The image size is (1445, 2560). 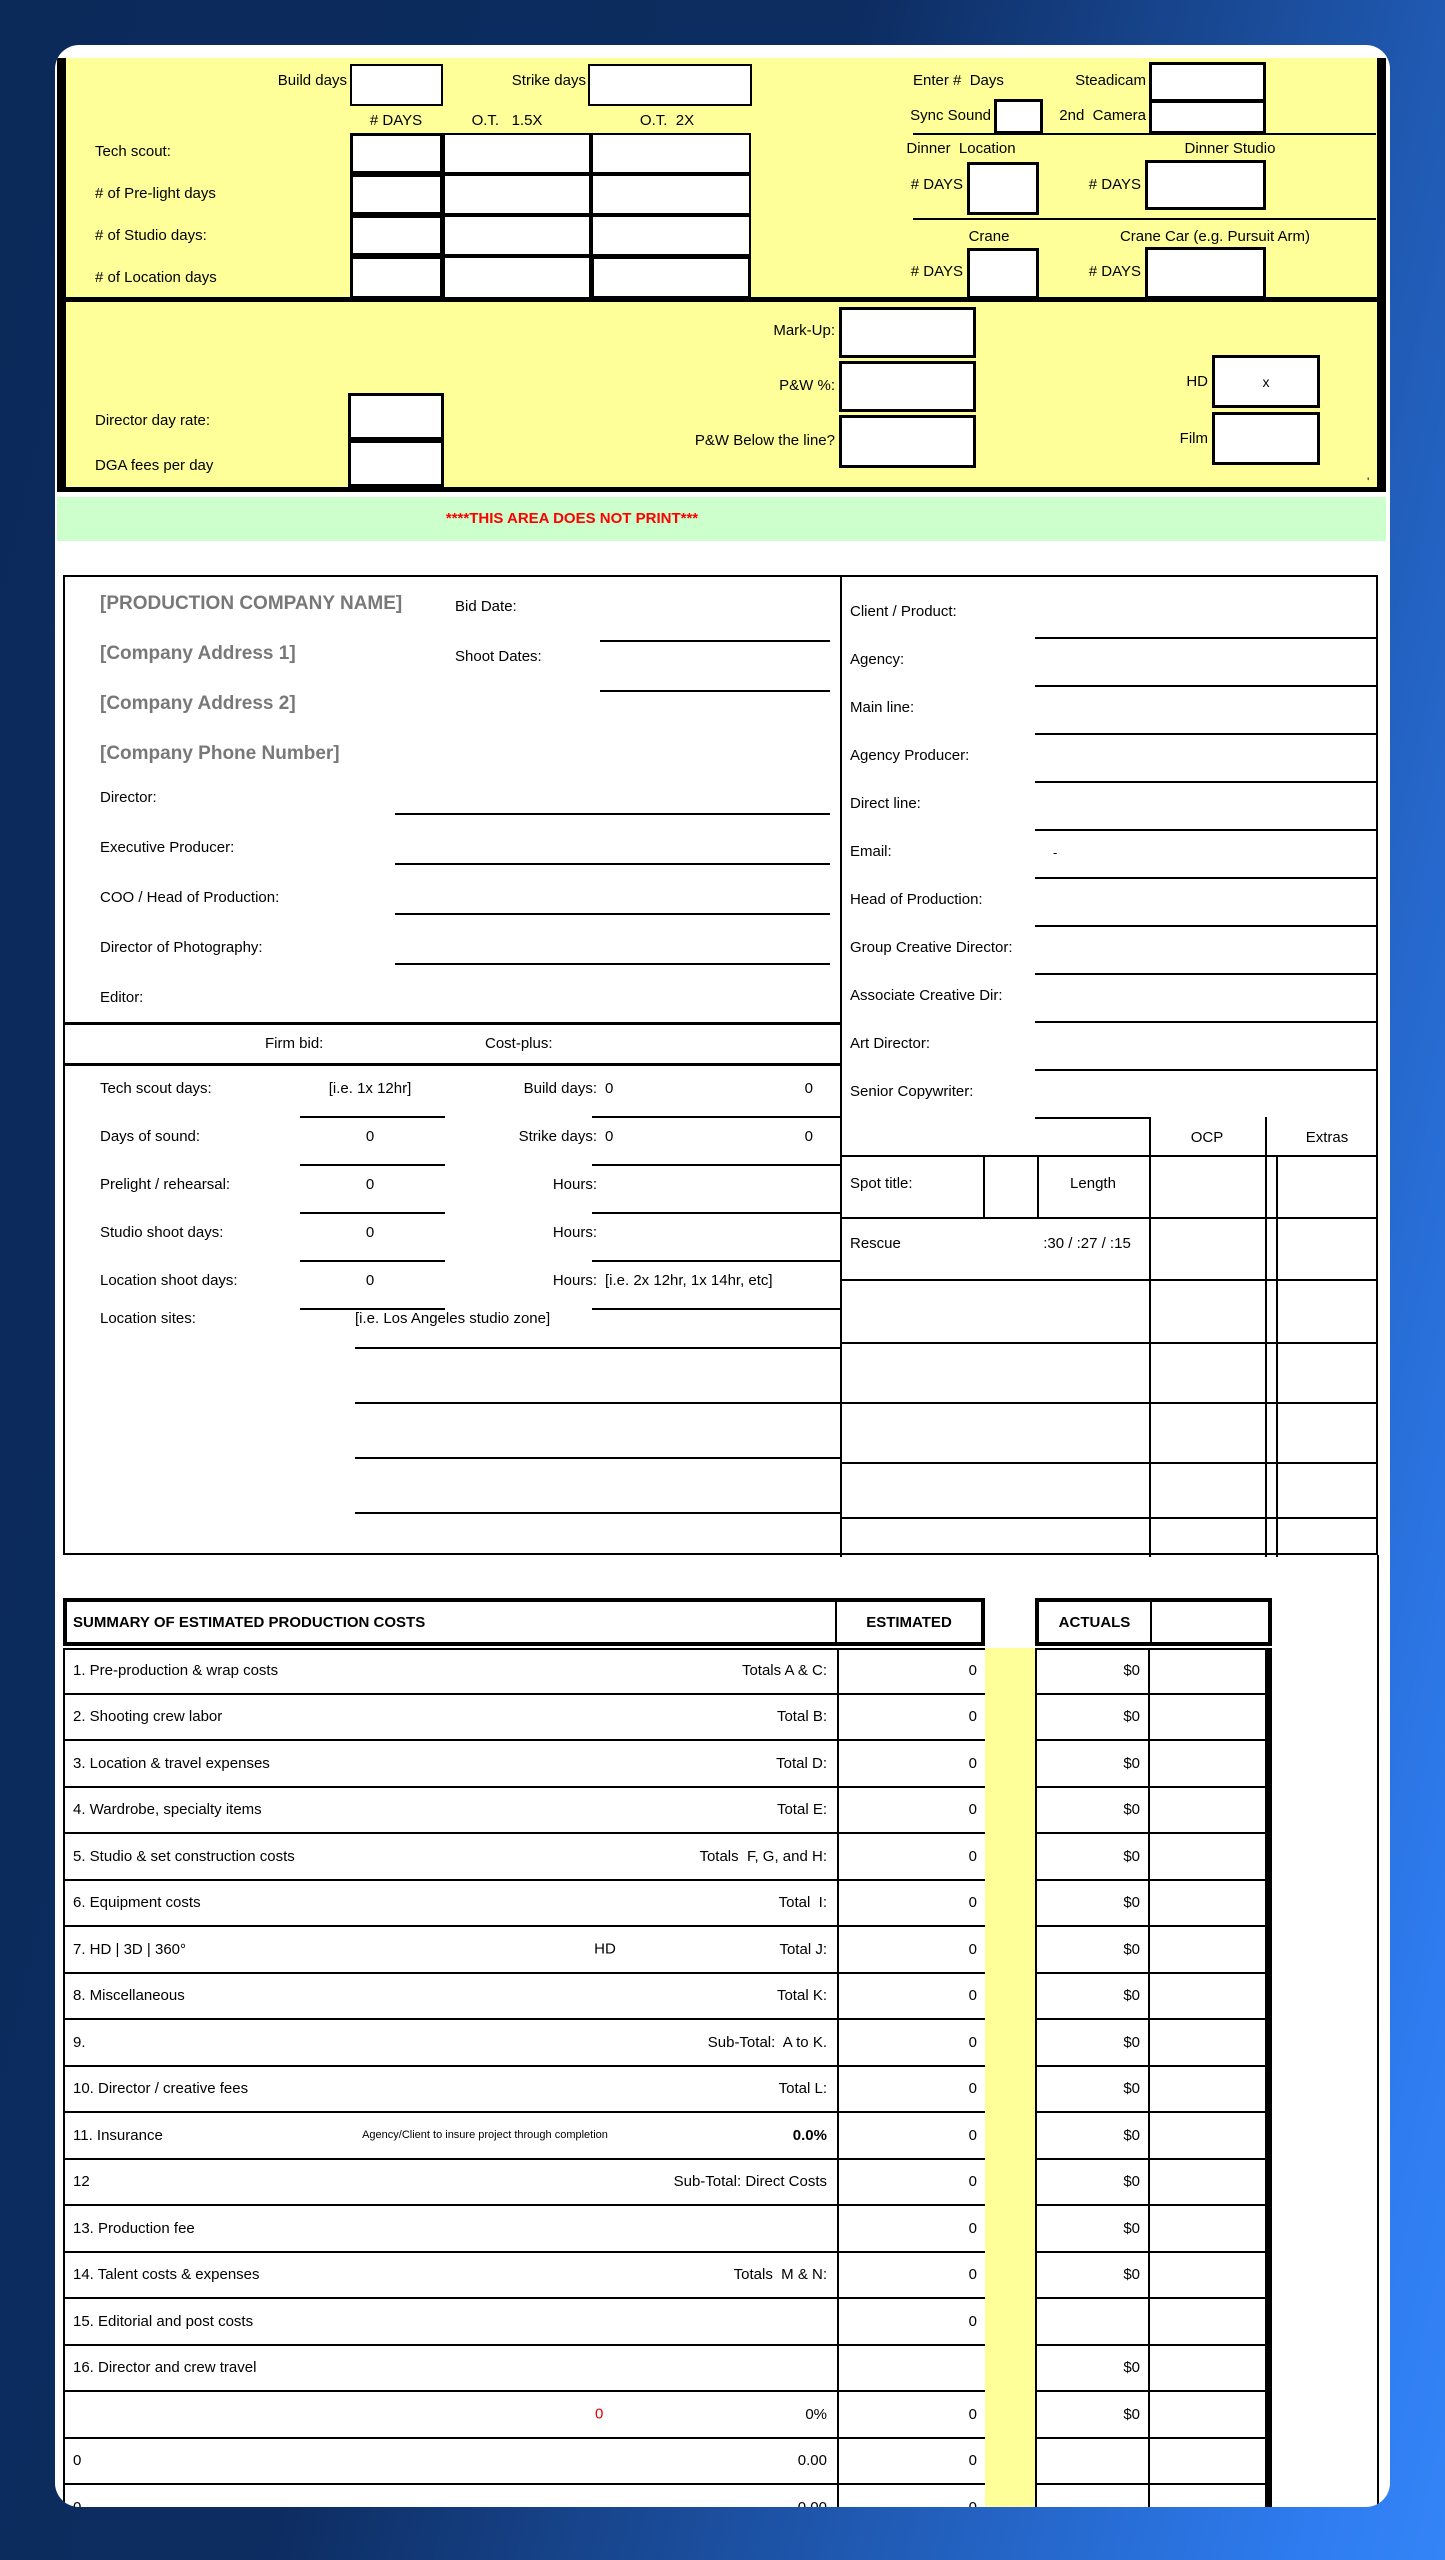 I want to click on dinner-studio-days-cell, so click(x=1205, y=185).